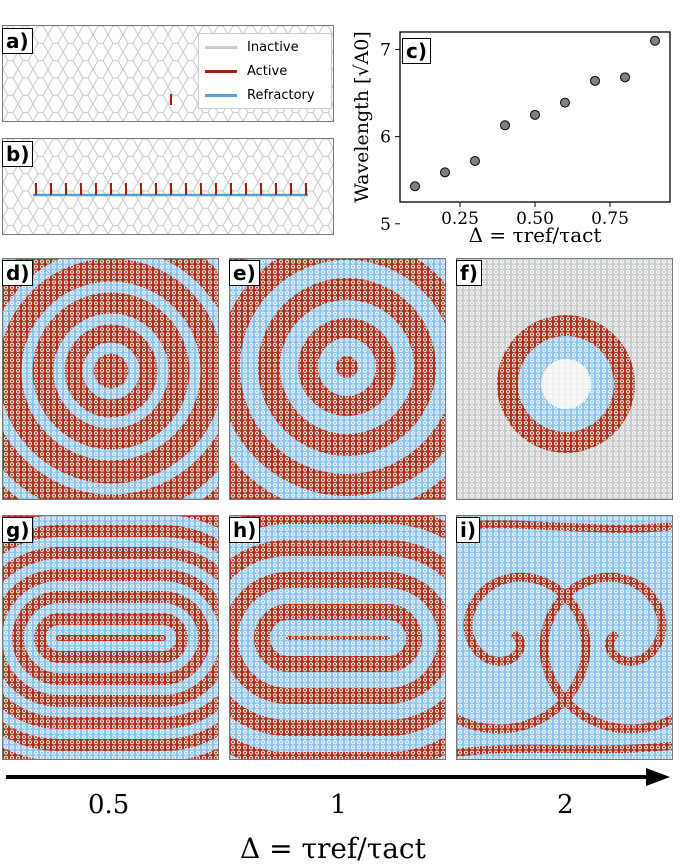  I want to click on x-tick-label: 0.50, so click(535, 219).